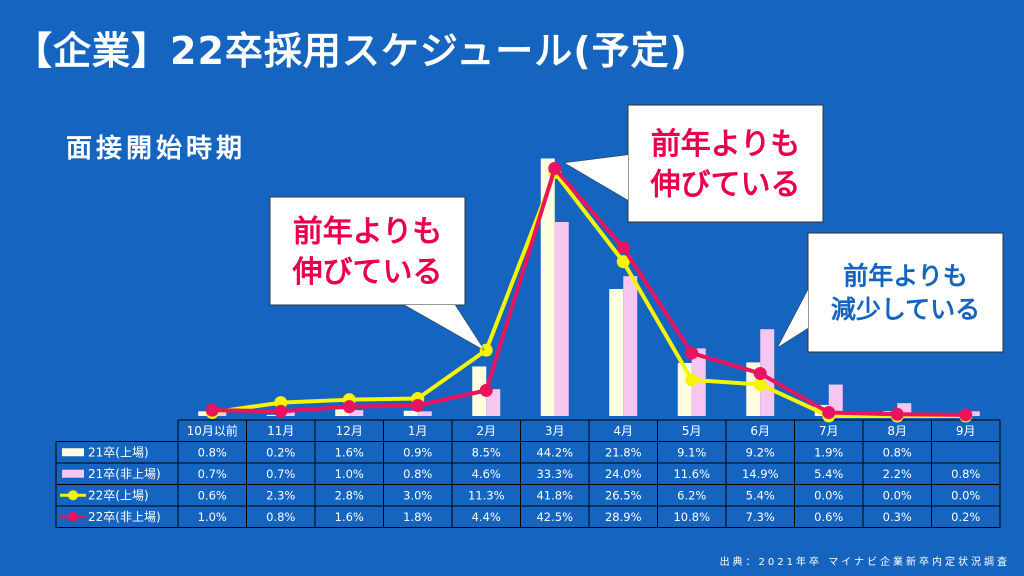  Describe the element at coordinates (349, 495) in the screenshot. I see `data-label: 2.8%` at that location.